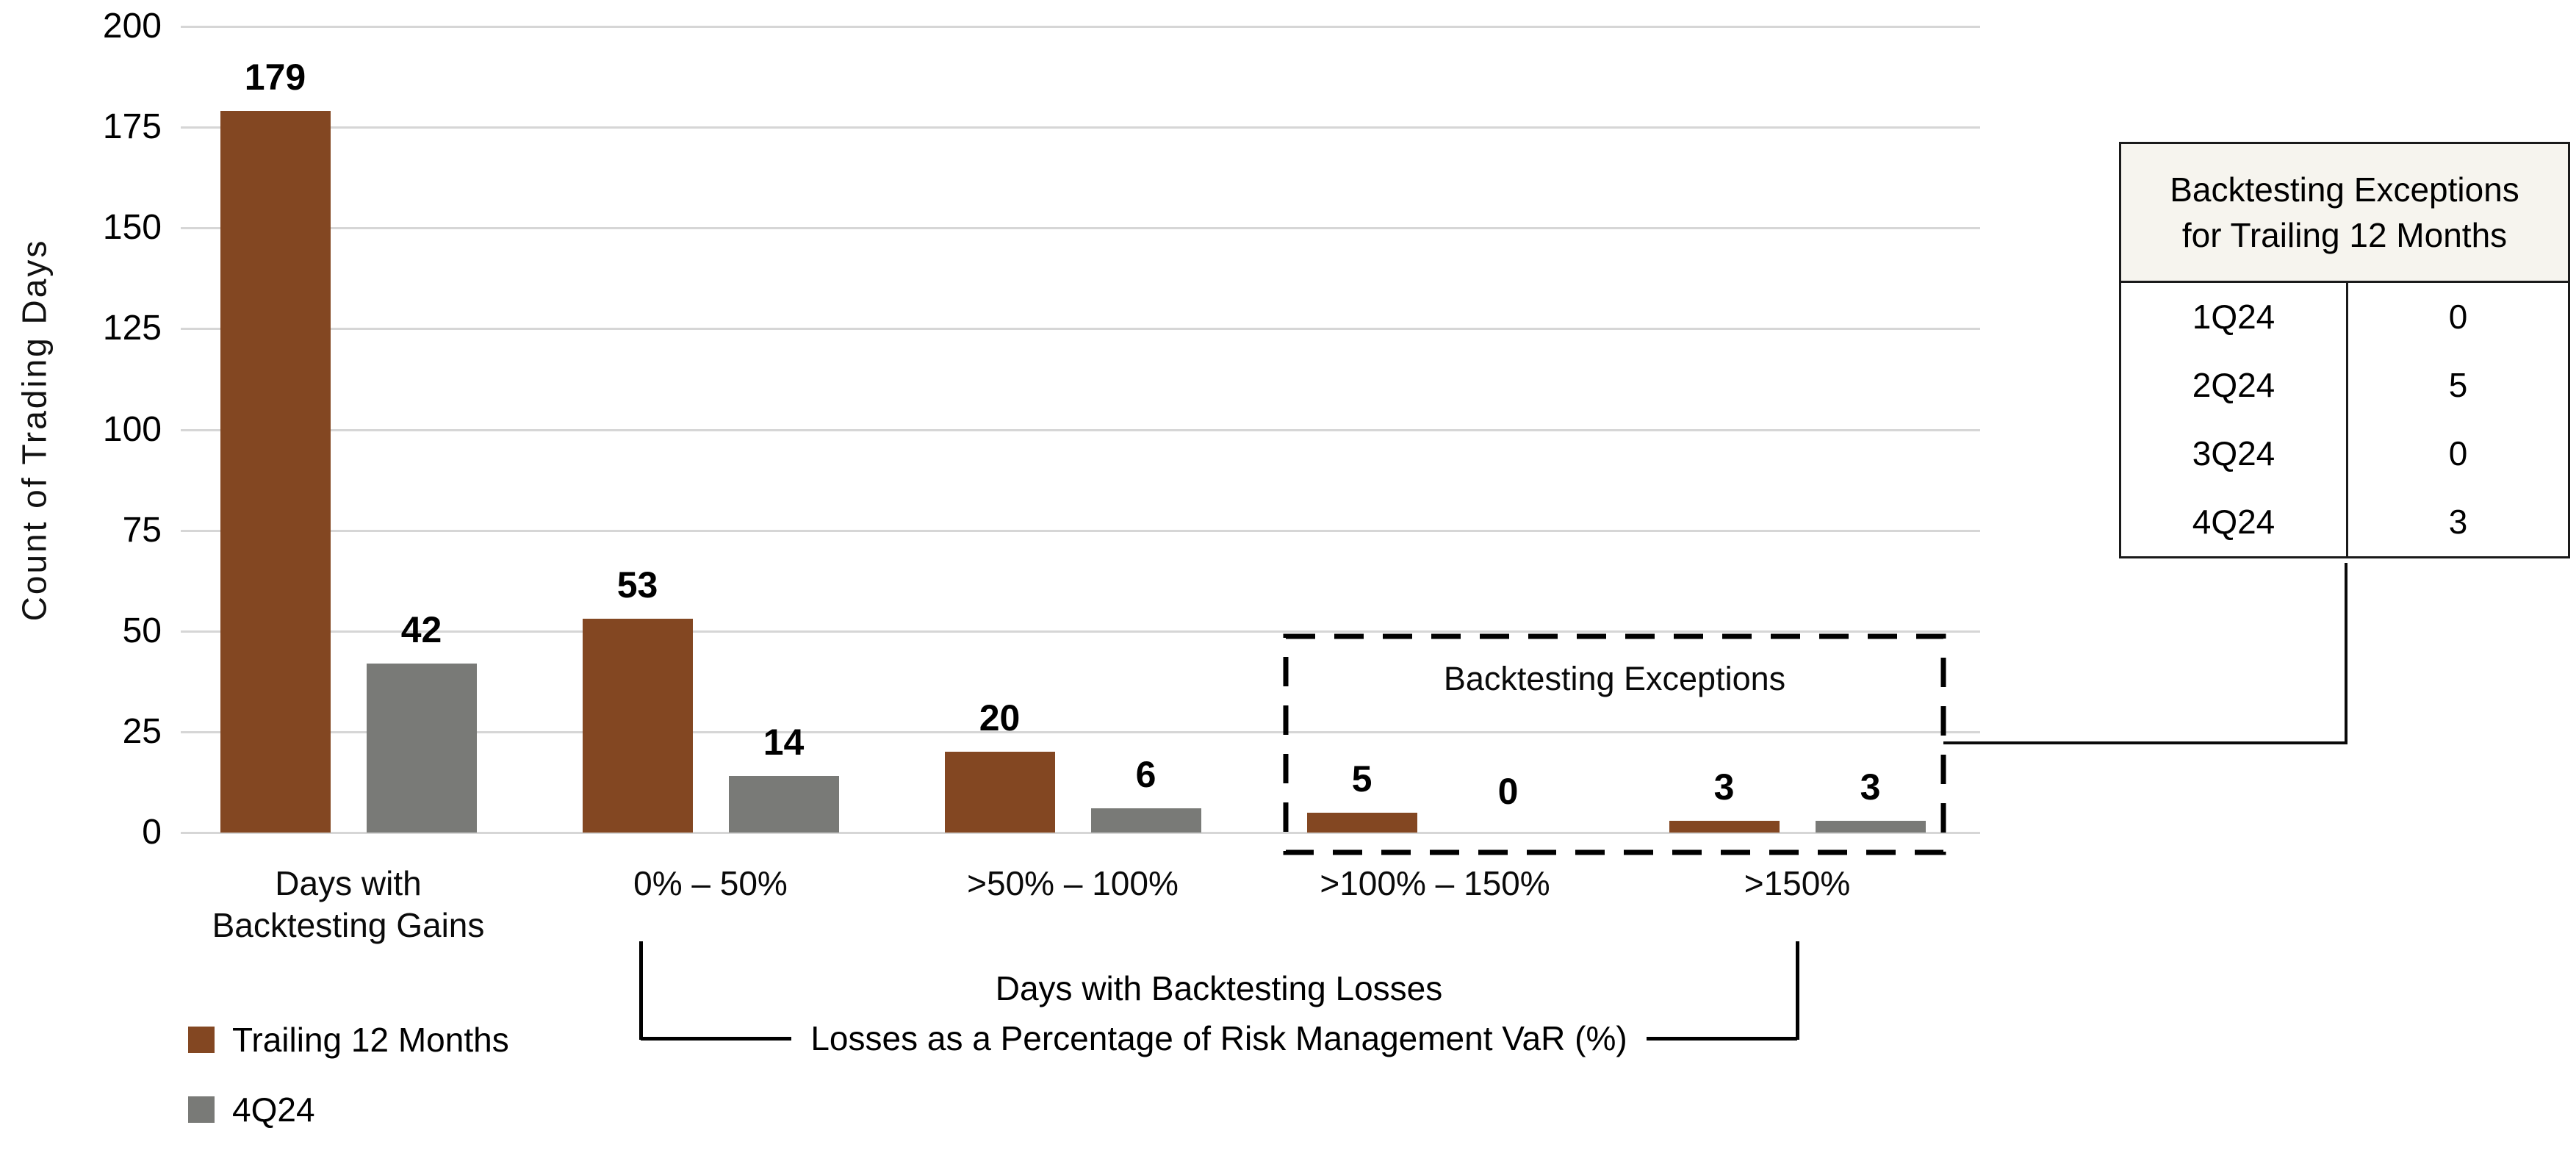  I want to click on table-header-line2: for Trailing 12 Months, so click(2344, 235).